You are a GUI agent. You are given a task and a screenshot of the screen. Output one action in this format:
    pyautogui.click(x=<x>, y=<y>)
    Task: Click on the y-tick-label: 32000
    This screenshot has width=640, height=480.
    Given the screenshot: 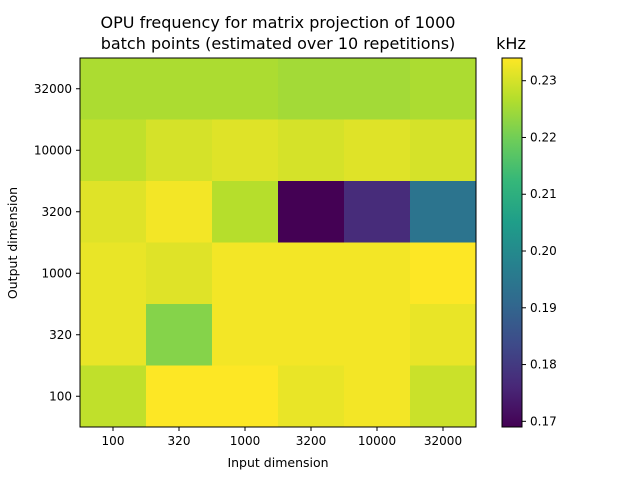 What is the action you would take?
    pyautogui.click(x=53, y=89)
    